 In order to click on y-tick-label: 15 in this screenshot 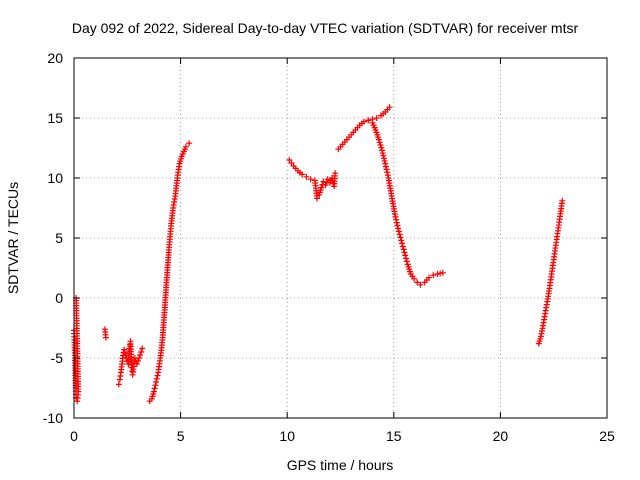, I will do `click(55, 118)`.